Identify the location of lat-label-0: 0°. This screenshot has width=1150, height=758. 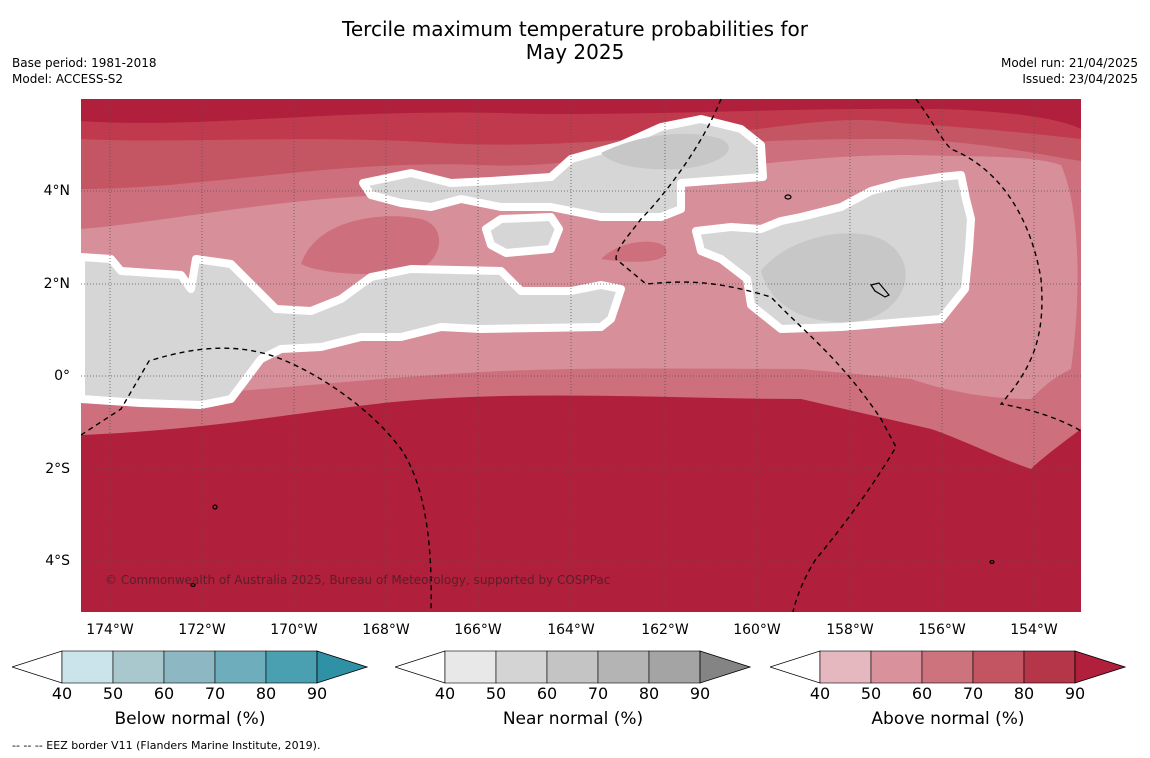
(62, 376).